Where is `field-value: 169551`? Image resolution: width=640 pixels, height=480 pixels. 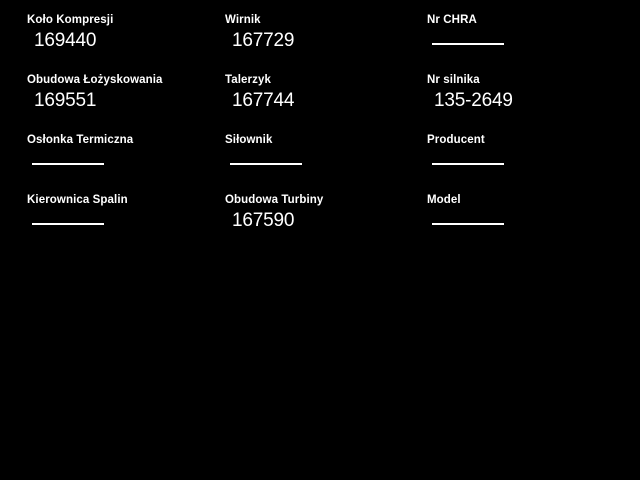 field-value: 169551 is located at coordinates (65, 100).